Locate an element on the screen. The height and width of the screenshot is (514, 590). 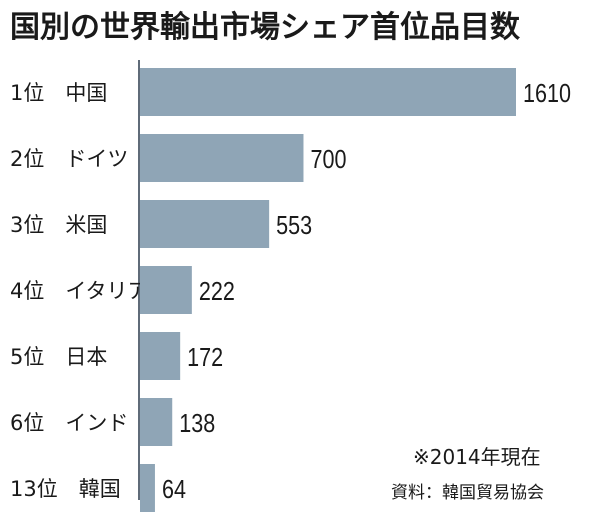
value-label: 700 is located at coordinates (328, 159).